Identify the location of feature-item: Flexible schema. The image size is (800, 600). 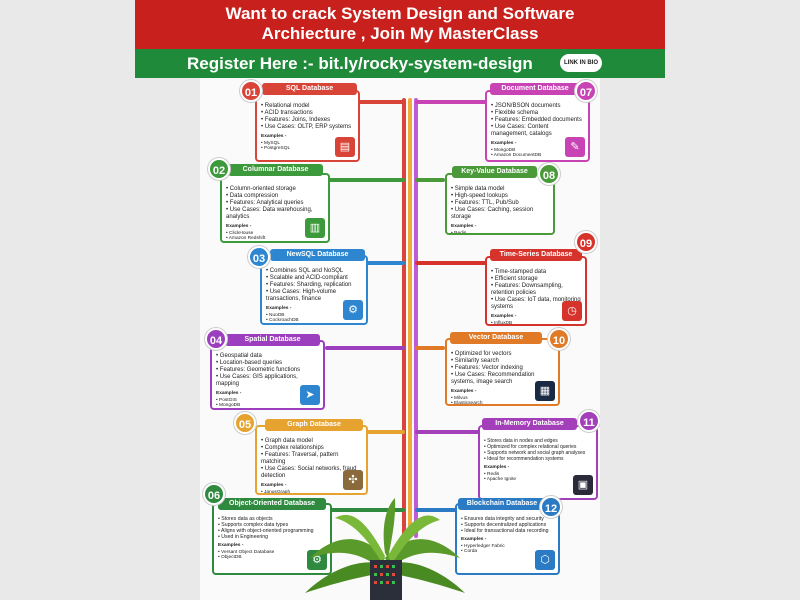
(537, 113).